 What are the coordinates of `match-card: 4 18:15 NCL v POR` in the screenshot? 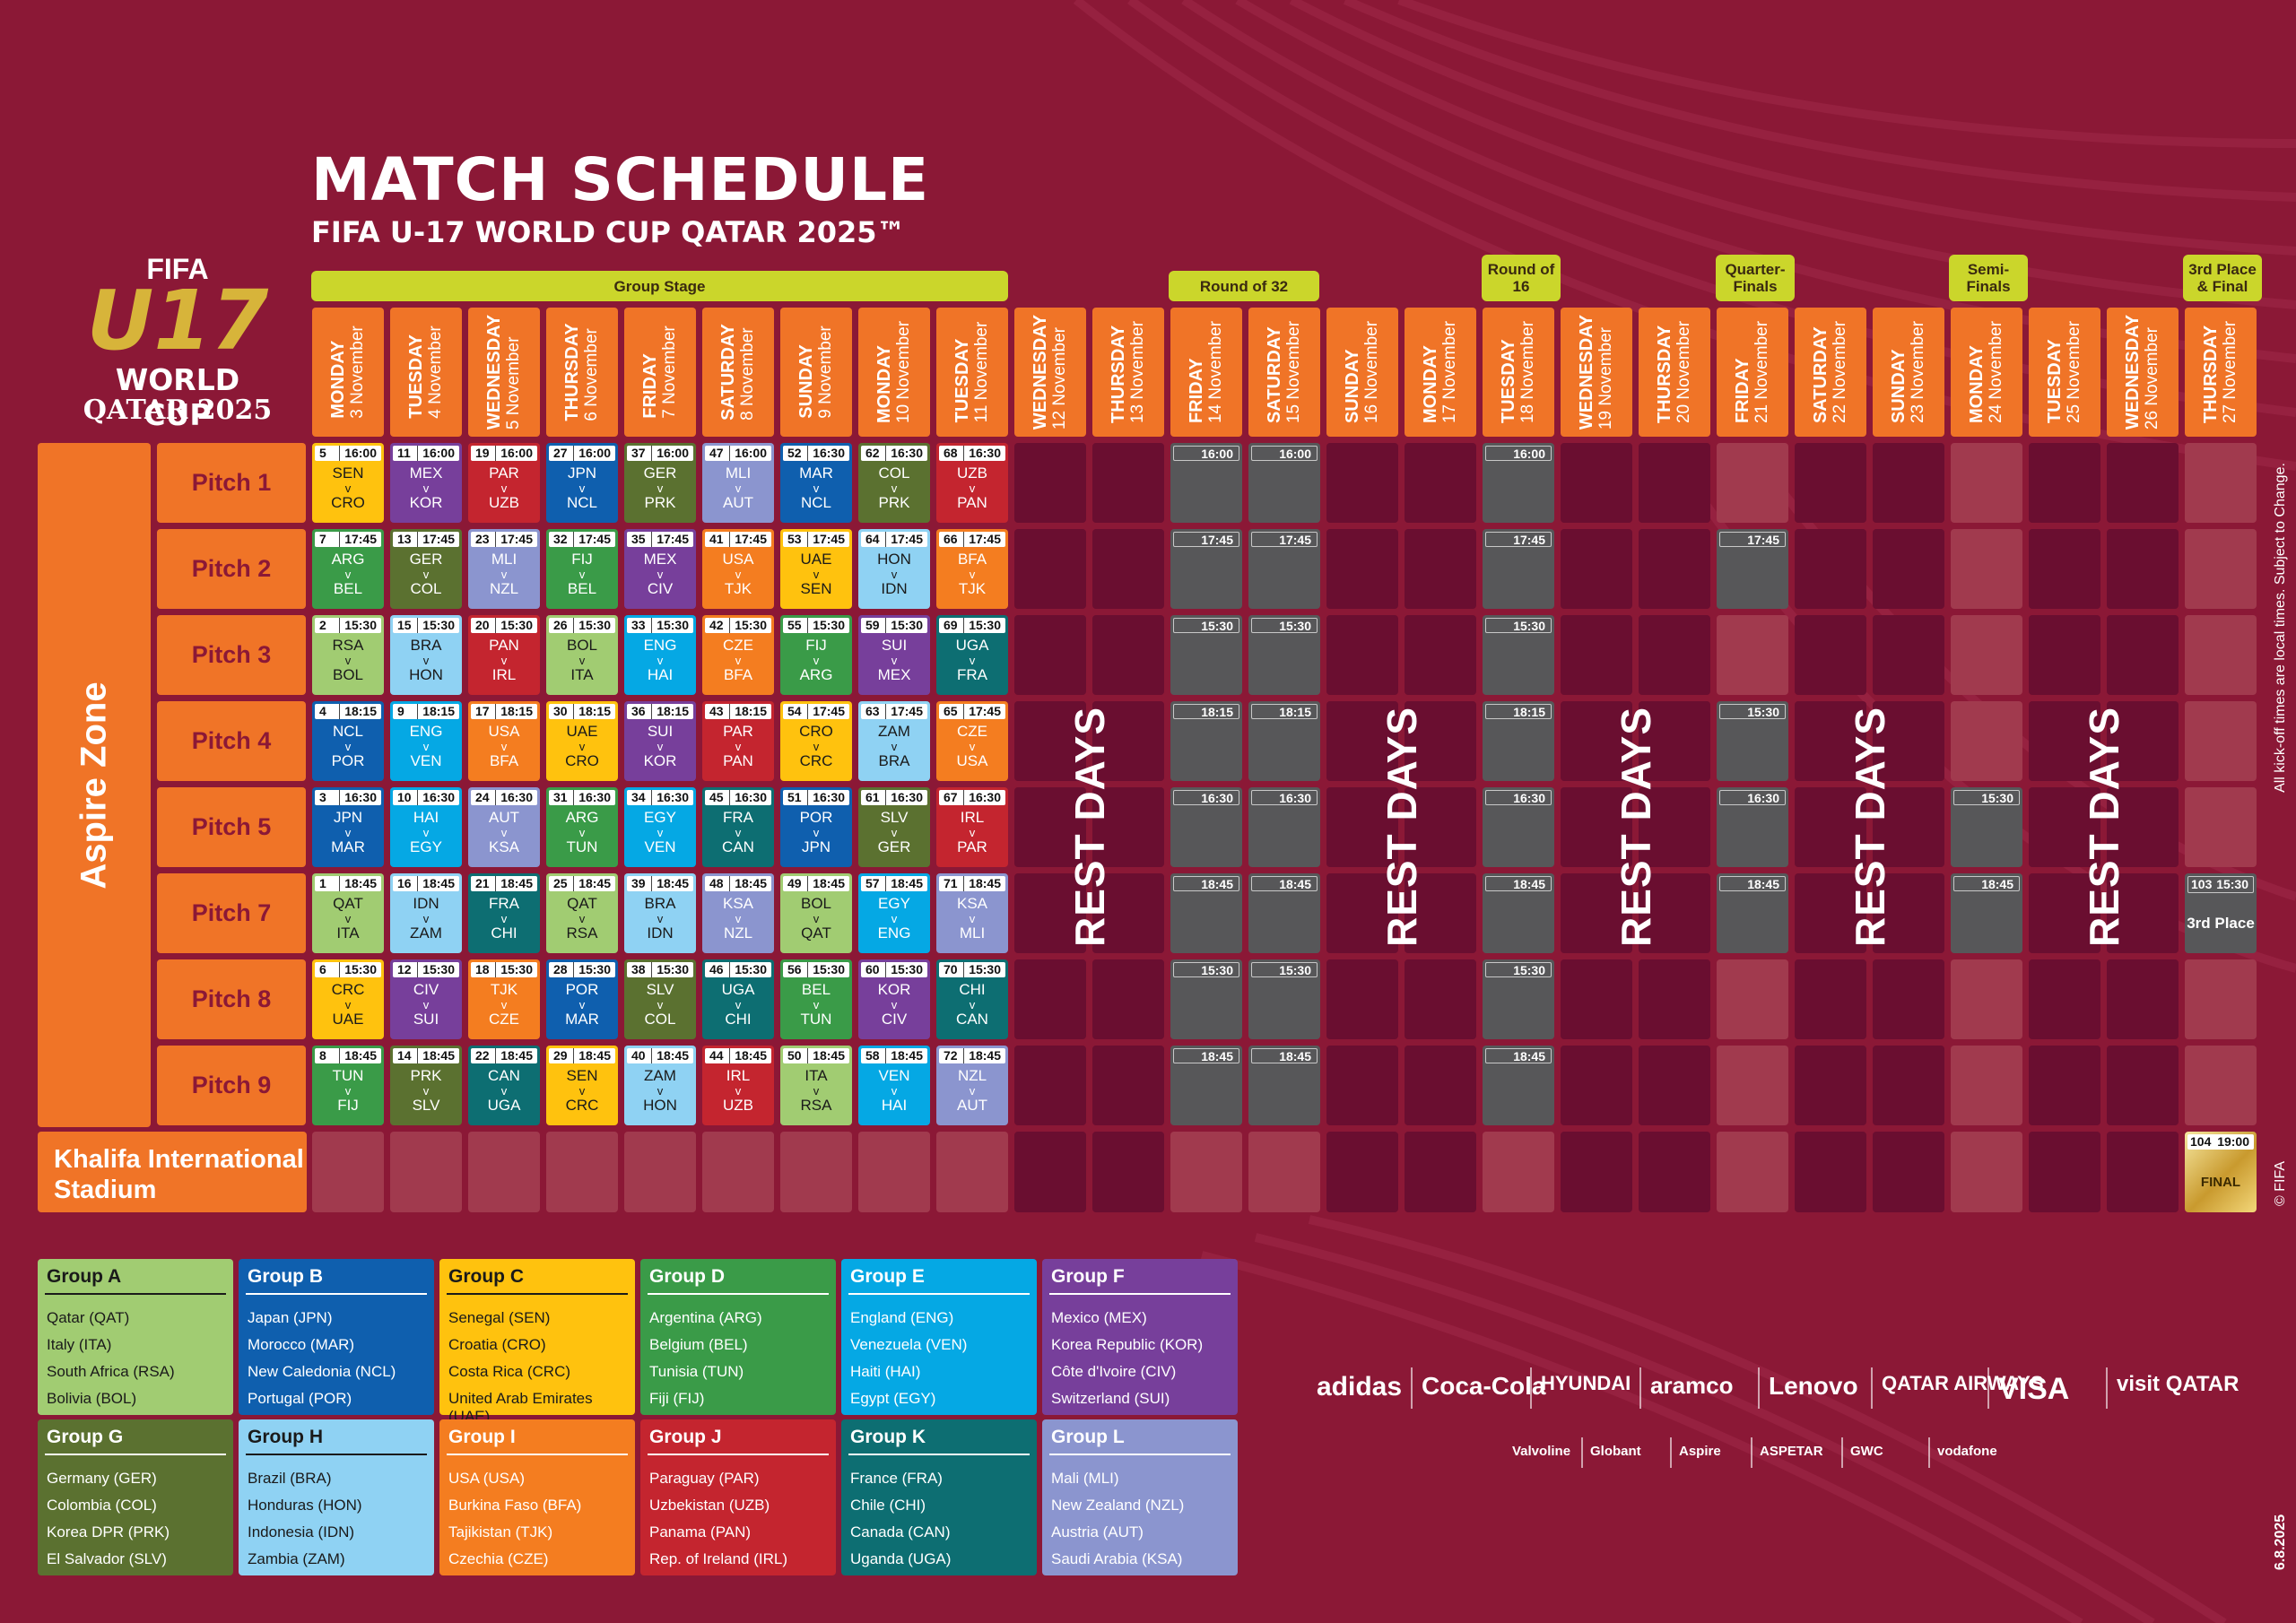 It's located at (348, 741).